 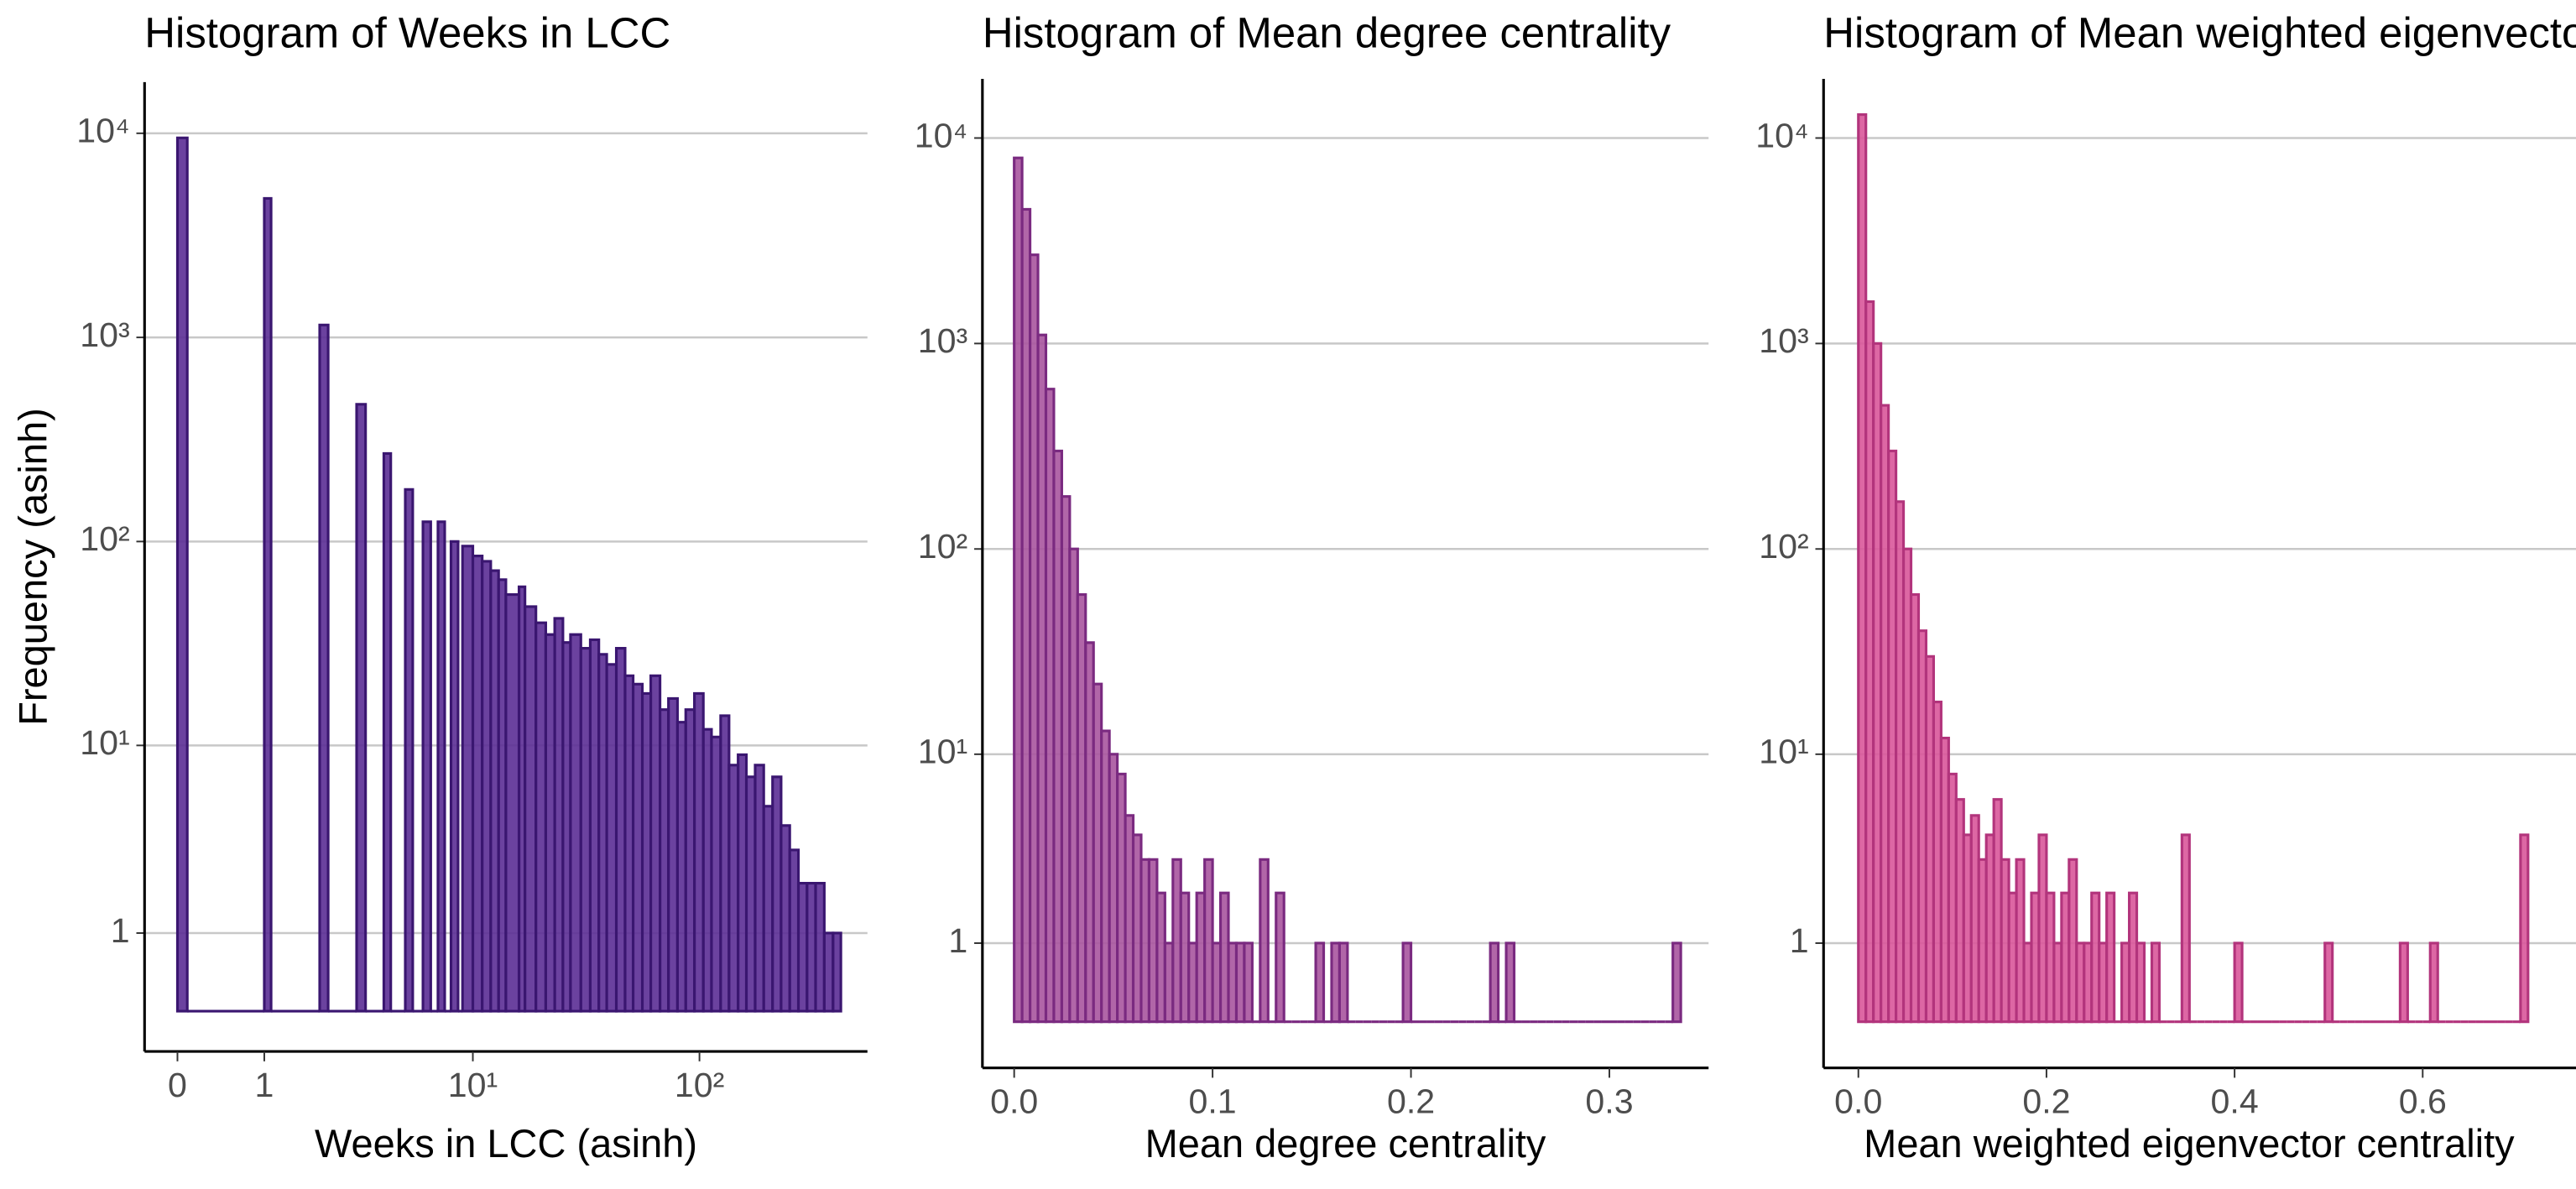 I want to click on x-tick-label: 10¹, so click(x=473, y=1085).